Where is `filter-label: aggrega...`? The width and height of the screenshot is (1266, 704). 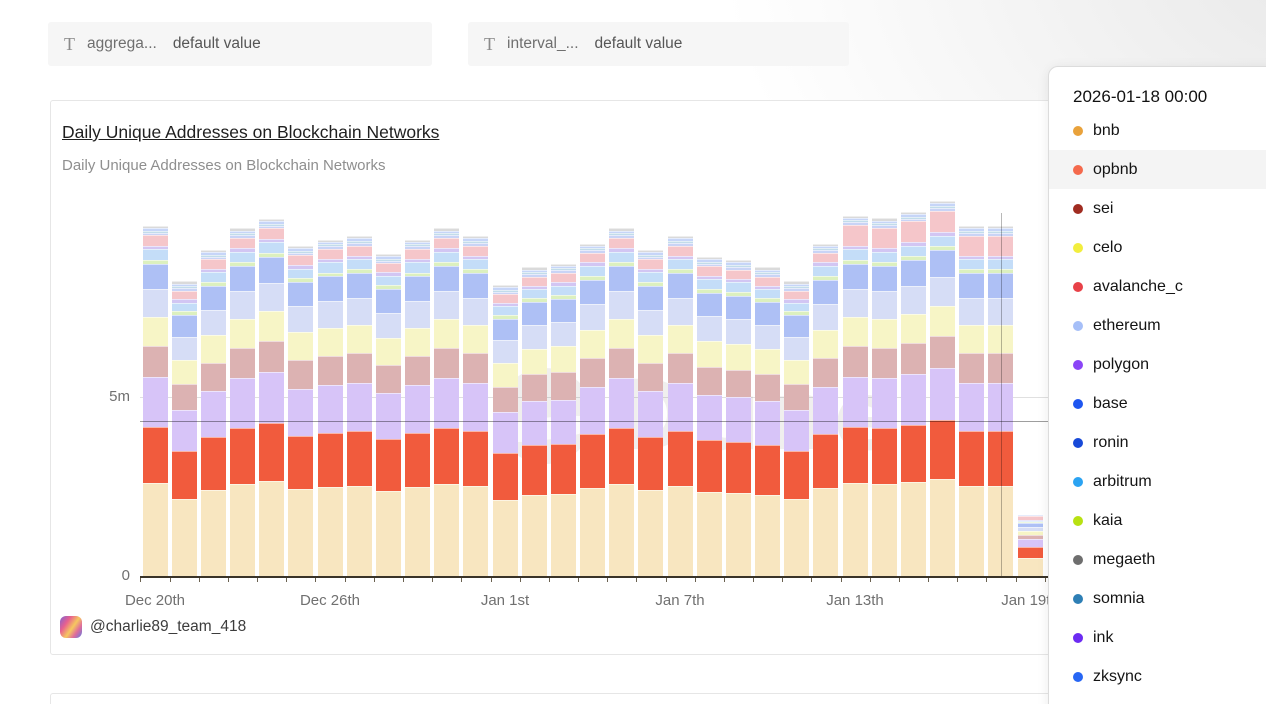 filter-label: aggrega... is located at coordinates (122, 43).